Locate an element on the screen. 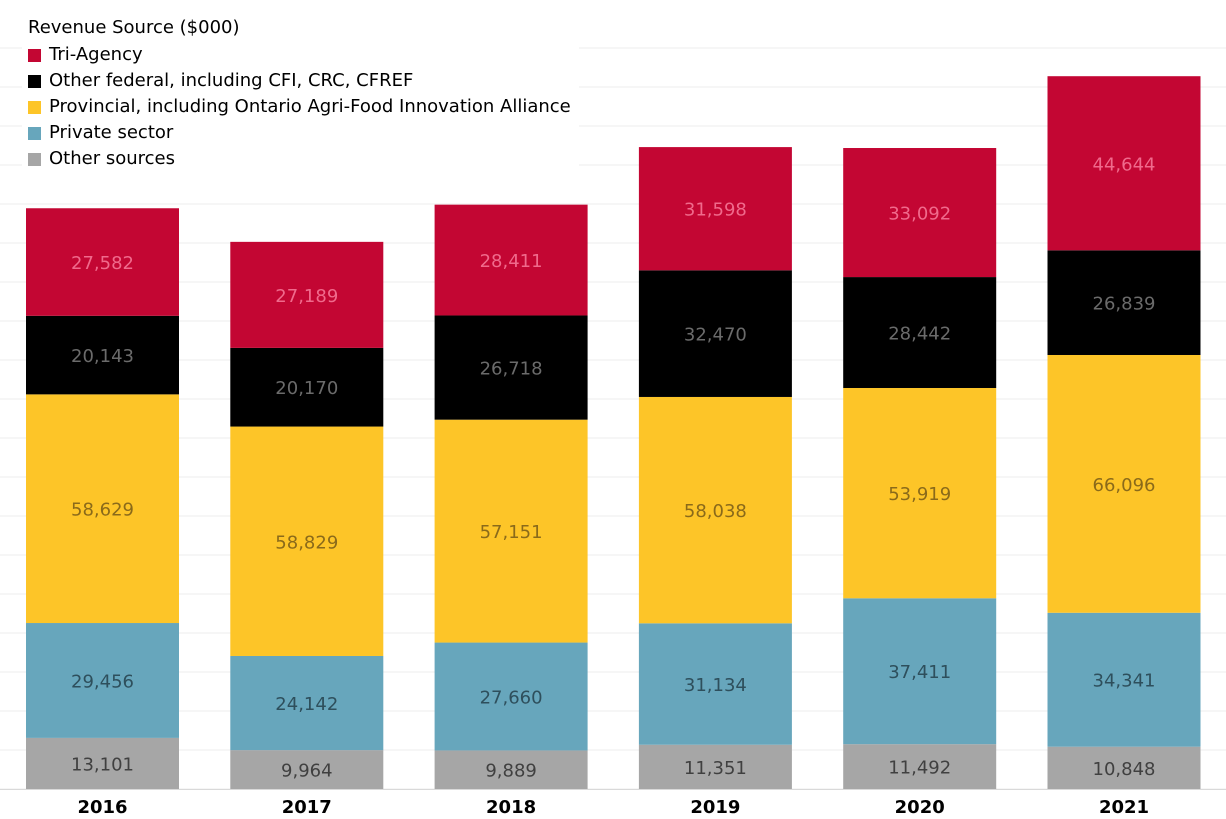  data-label: 11,492 is located at coordinates (919, 768).